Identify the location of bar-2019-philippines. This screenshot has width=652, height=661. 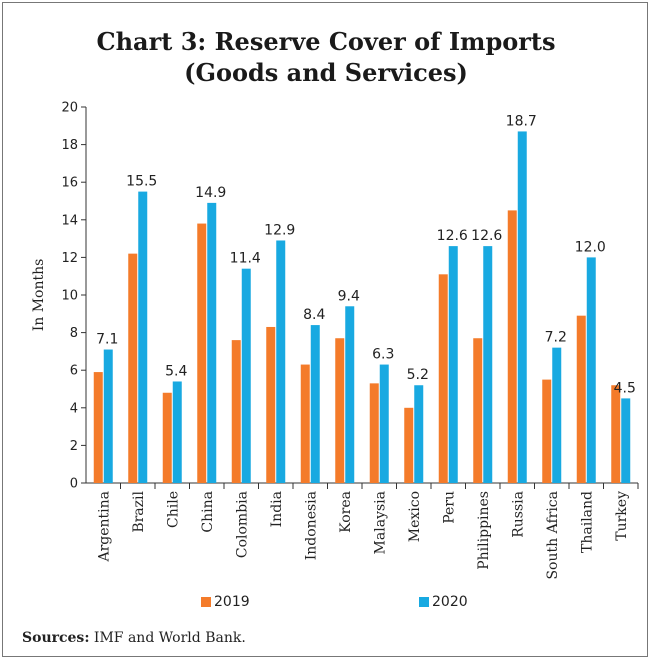
(478, 410).